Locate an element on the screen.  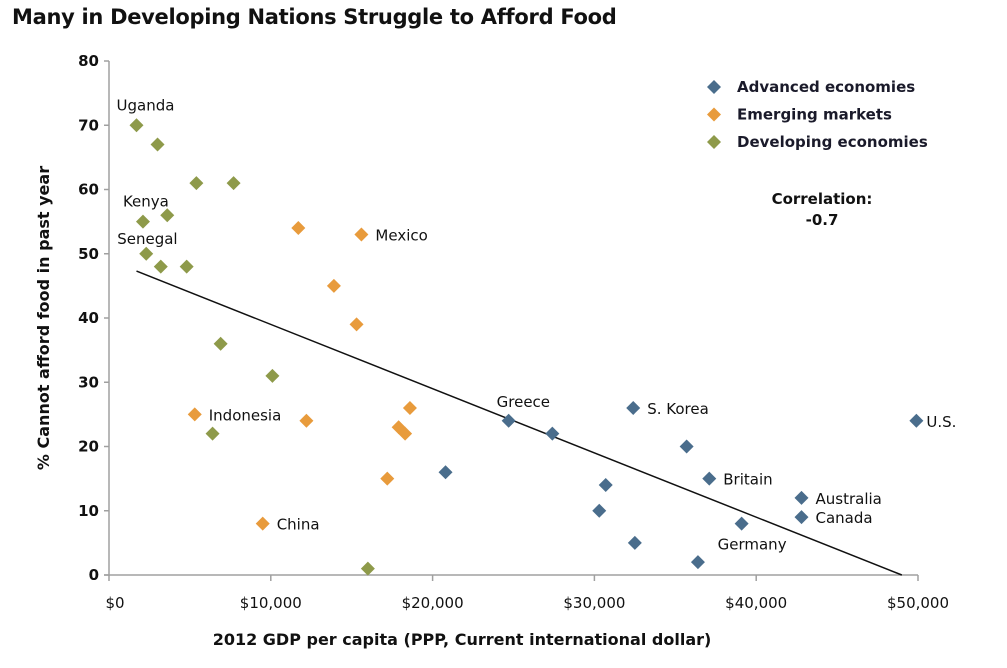
point-label: Kenya is located at coordinates (146, 202).